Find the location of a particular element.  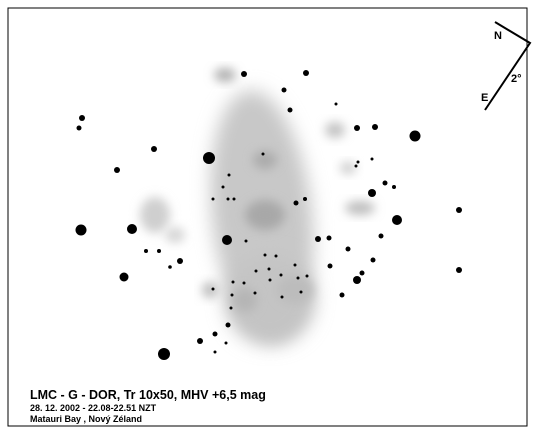

north-label: N is located at coordinates (498, 36).